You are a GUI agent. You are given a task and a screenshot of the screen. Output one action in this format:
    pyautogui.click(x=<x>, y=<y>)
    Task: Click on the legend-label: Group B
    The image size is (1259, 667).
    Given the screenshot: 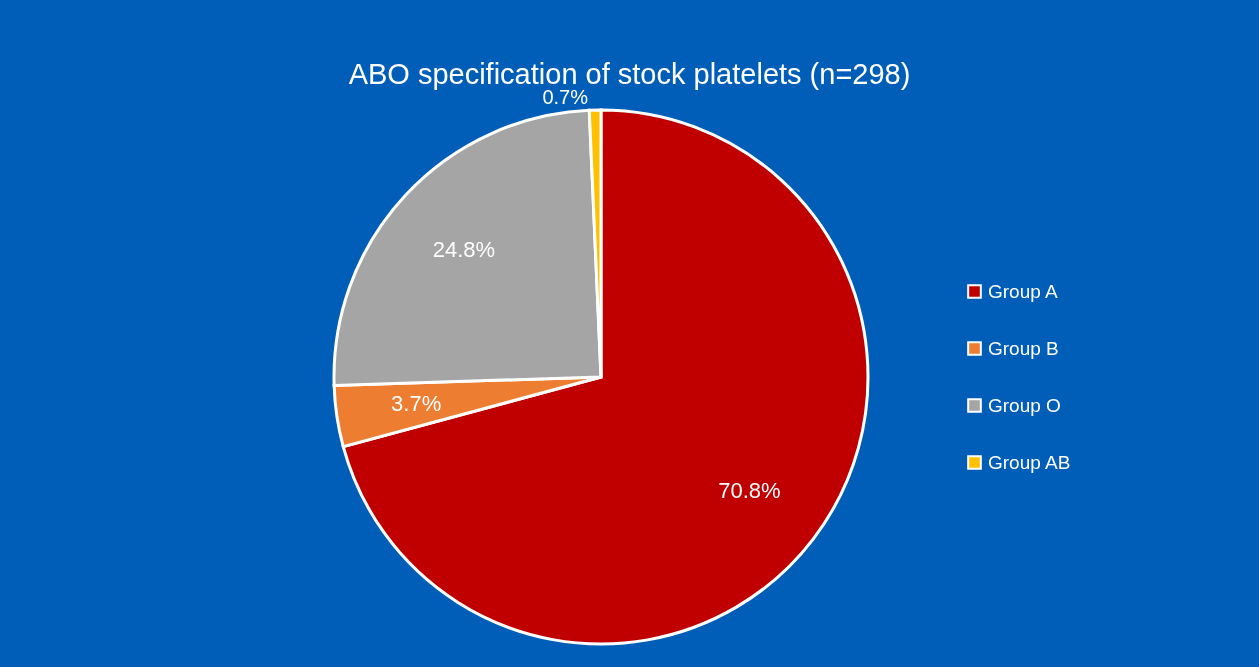 What is the action you would take?
    pyautogui.click(x=1023, y=348)
    